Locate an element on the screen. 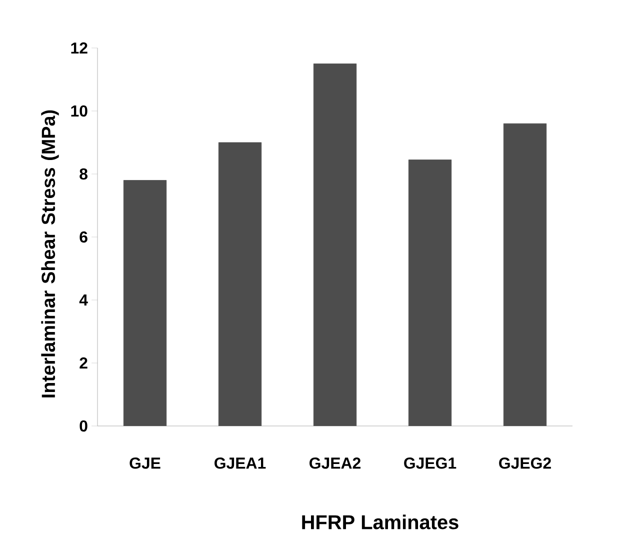 The width and height of the screenshot is (634, 544). y-tick-label: 10 is located at coordinates (79, 111).